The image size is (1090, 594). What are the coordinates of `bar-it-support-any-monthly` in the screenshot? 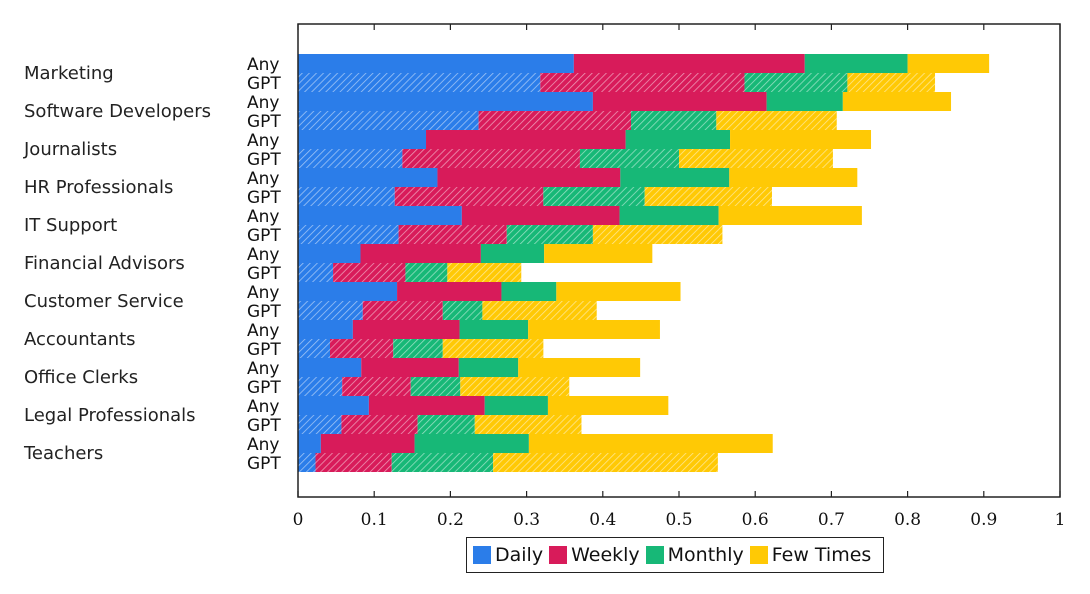 It's located at (669, 215).